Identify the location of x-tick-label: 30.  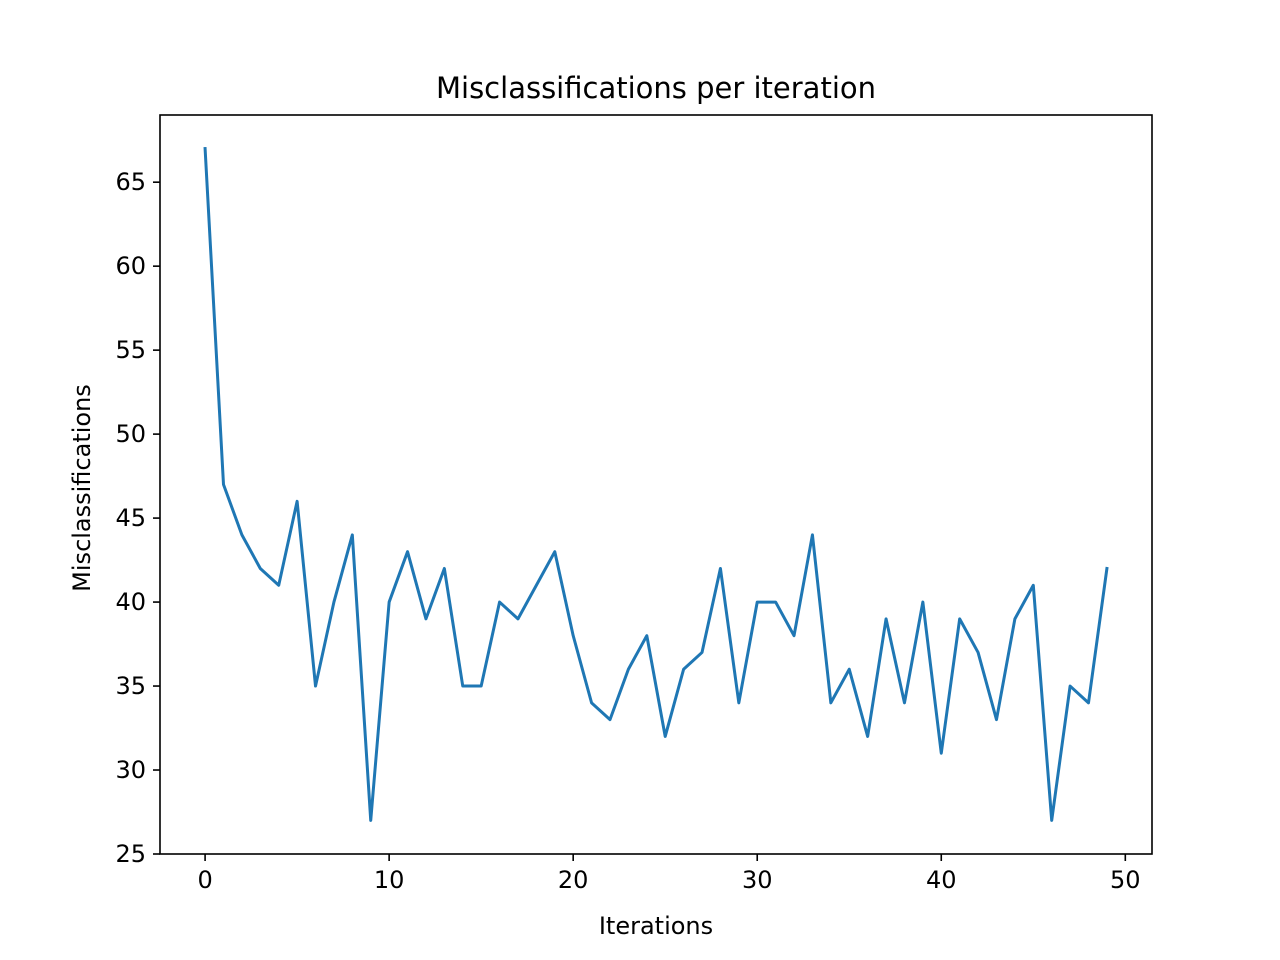
(757, 880).